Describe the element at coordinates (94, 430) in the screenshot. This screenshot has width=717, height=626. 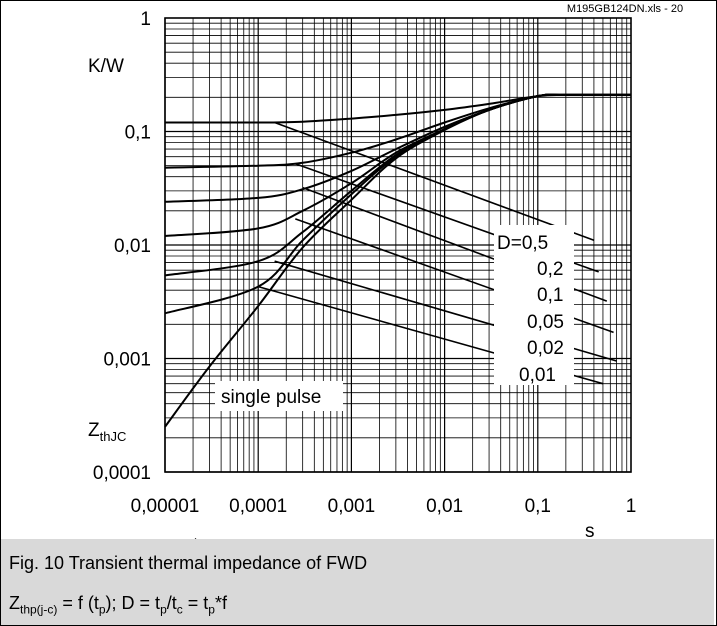
I see `y-axis-symbol-main: Z` at that location.